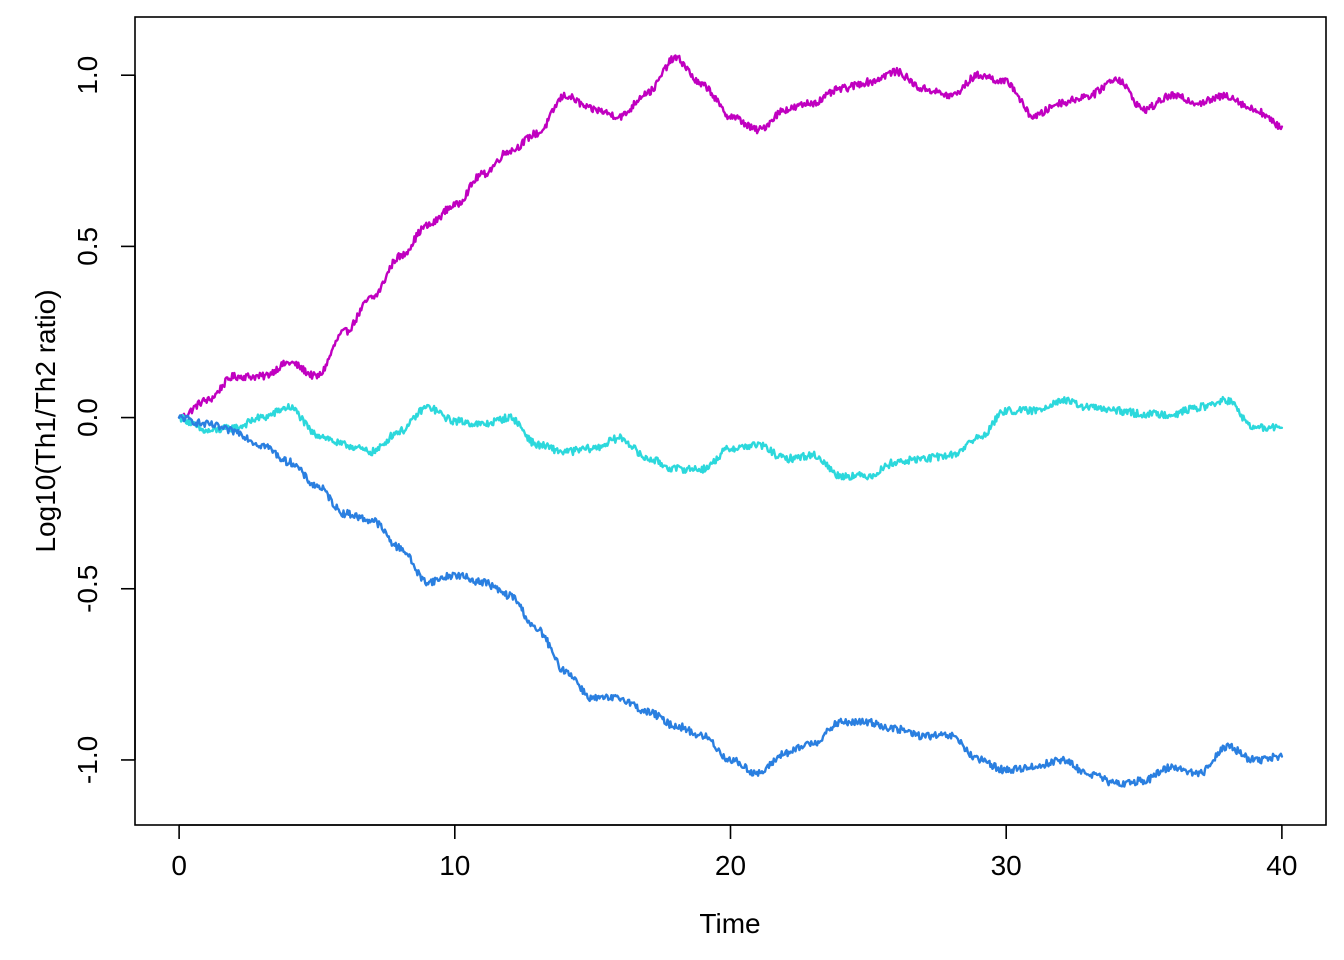  I want to click on x-tick-label: 30, so click(1006, 865).